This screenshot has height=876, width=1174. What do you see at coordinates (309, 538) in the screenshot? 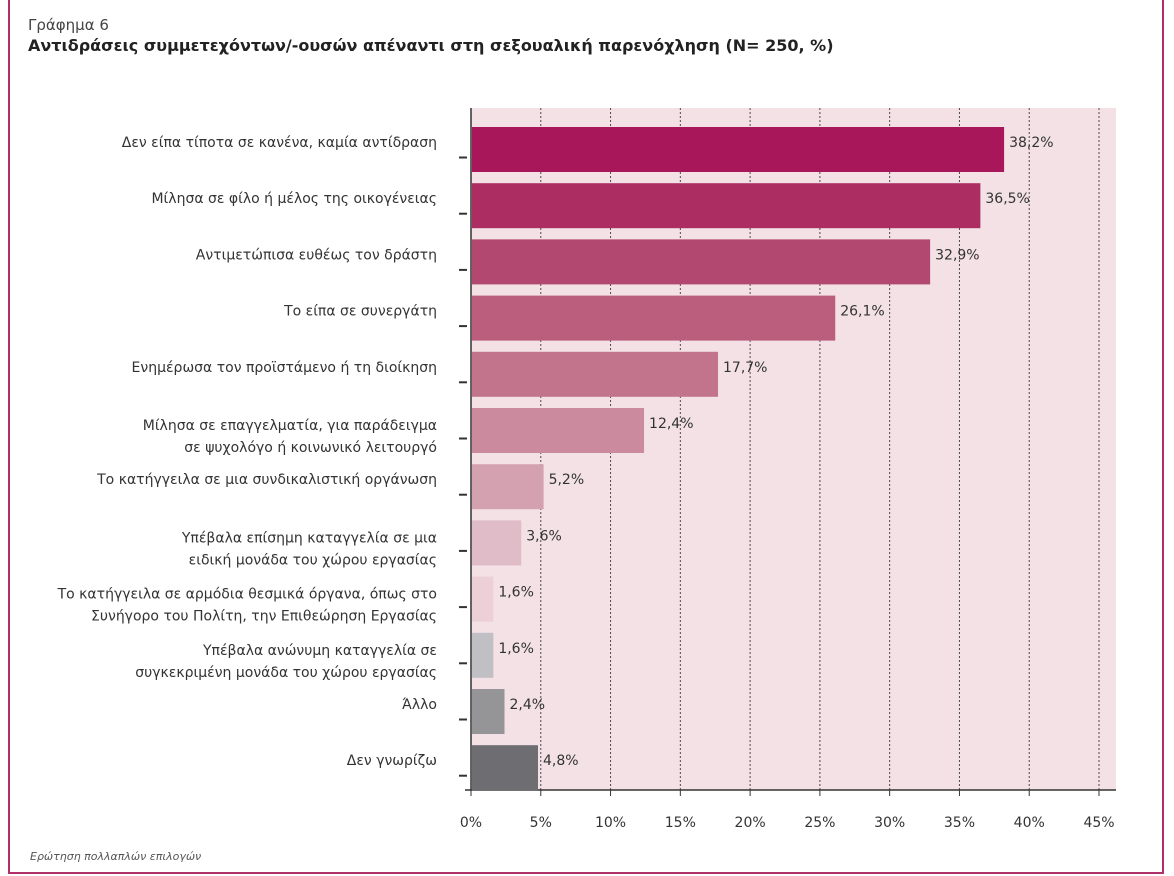
I see `category-label: Υπέβαλα επίσημη καταγγελία σε μια` at bounding box center [309, 538].